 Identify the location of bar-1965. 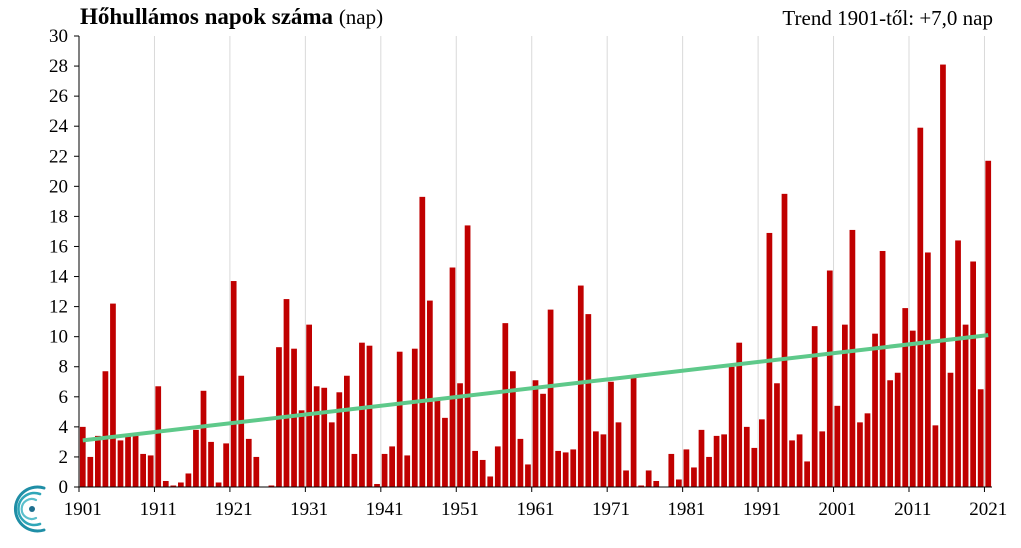
(565, 469).